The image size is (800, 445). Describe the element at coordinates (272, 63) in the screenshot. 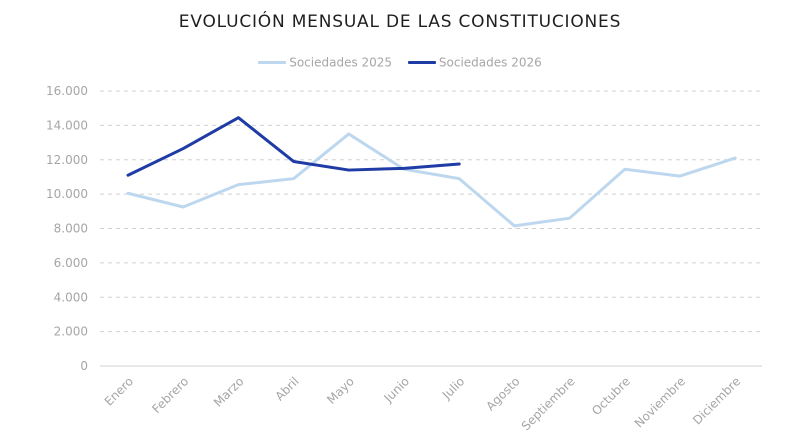

I see `legend-swatch-2025` at that location.